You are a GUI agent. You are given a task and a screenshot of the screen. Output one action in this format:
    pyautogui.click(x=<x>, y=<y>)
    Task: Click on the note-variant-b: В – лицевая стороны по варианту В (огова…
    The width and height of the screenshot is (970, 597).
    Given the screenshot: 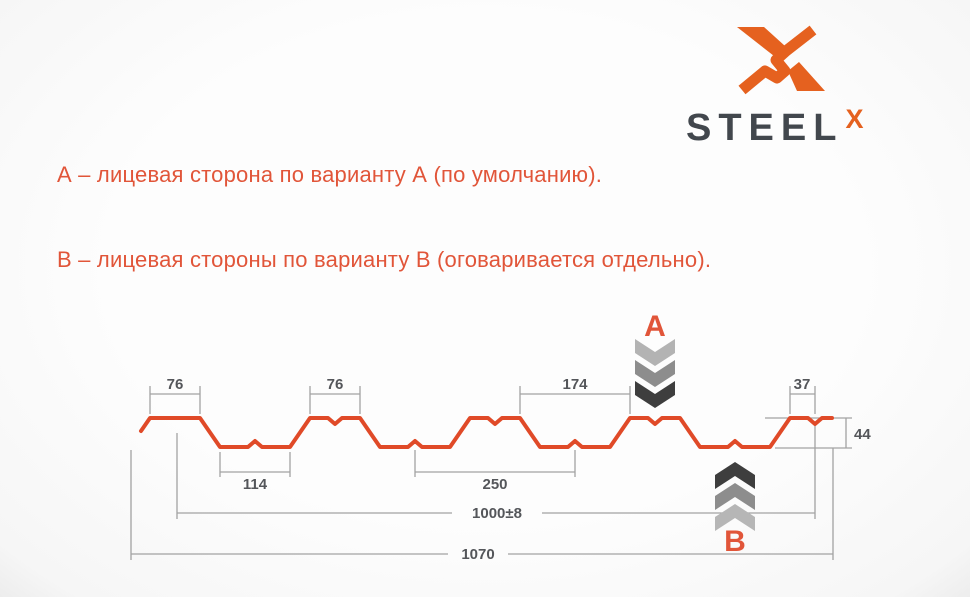 What is the action you would take?
    pyautogui.click(x=384, y=259)
    